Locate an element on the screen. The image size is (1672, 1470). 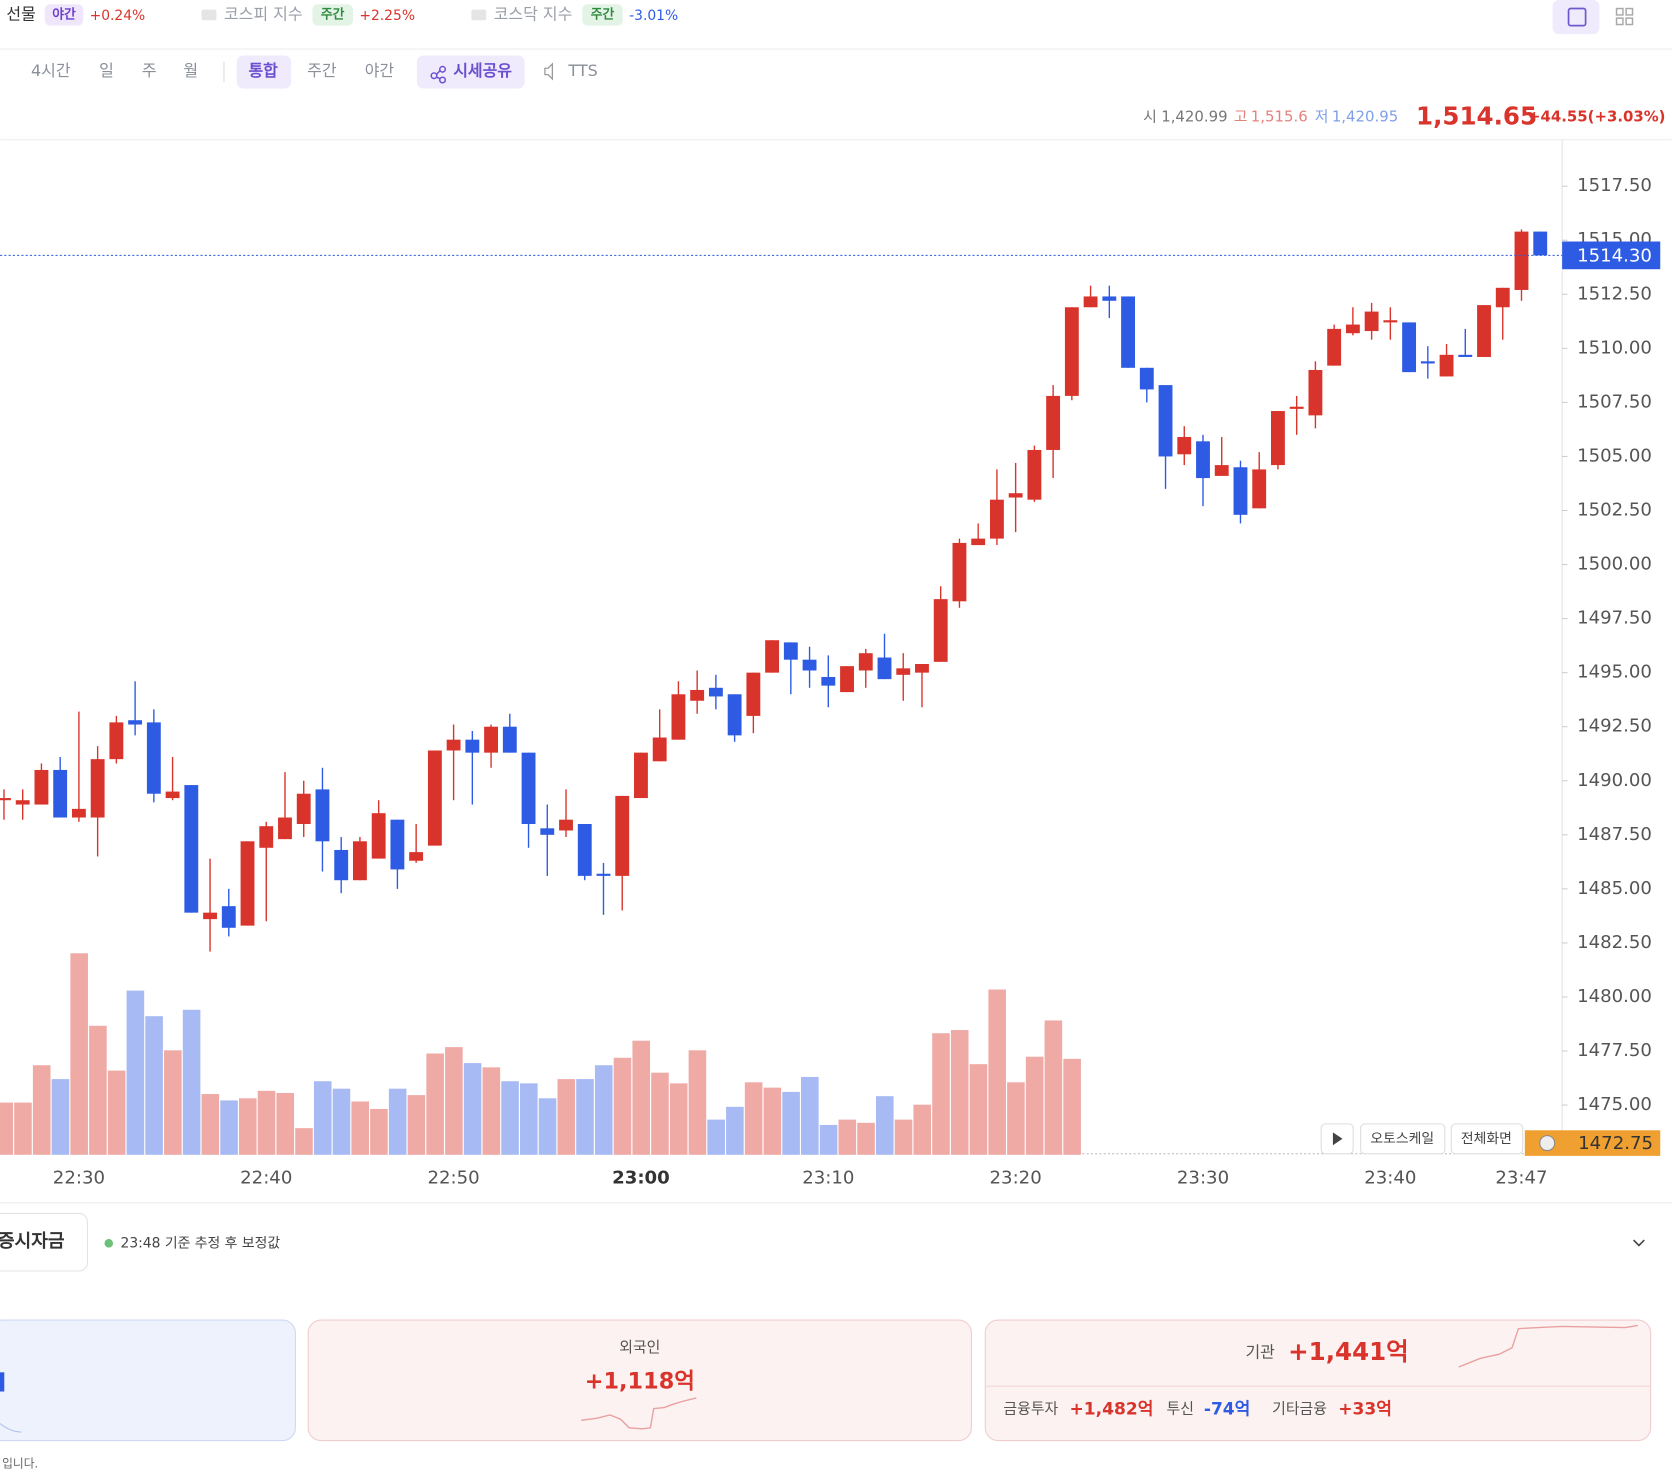
card-value: +1,118억 is located at coordinates (640, 1381).